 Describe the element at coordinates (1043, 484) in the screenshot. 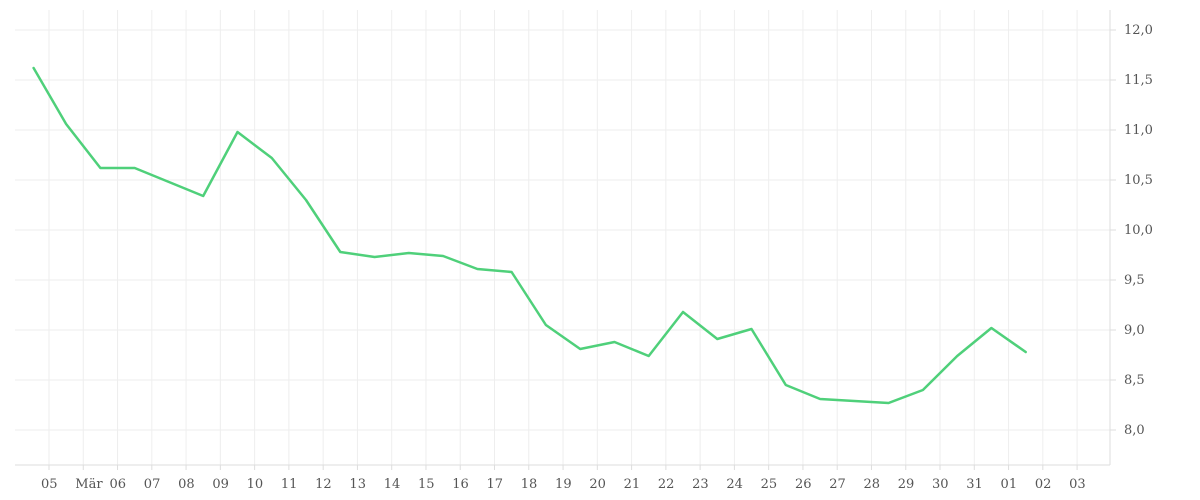

I see `x-tick-label: 02` at that location.